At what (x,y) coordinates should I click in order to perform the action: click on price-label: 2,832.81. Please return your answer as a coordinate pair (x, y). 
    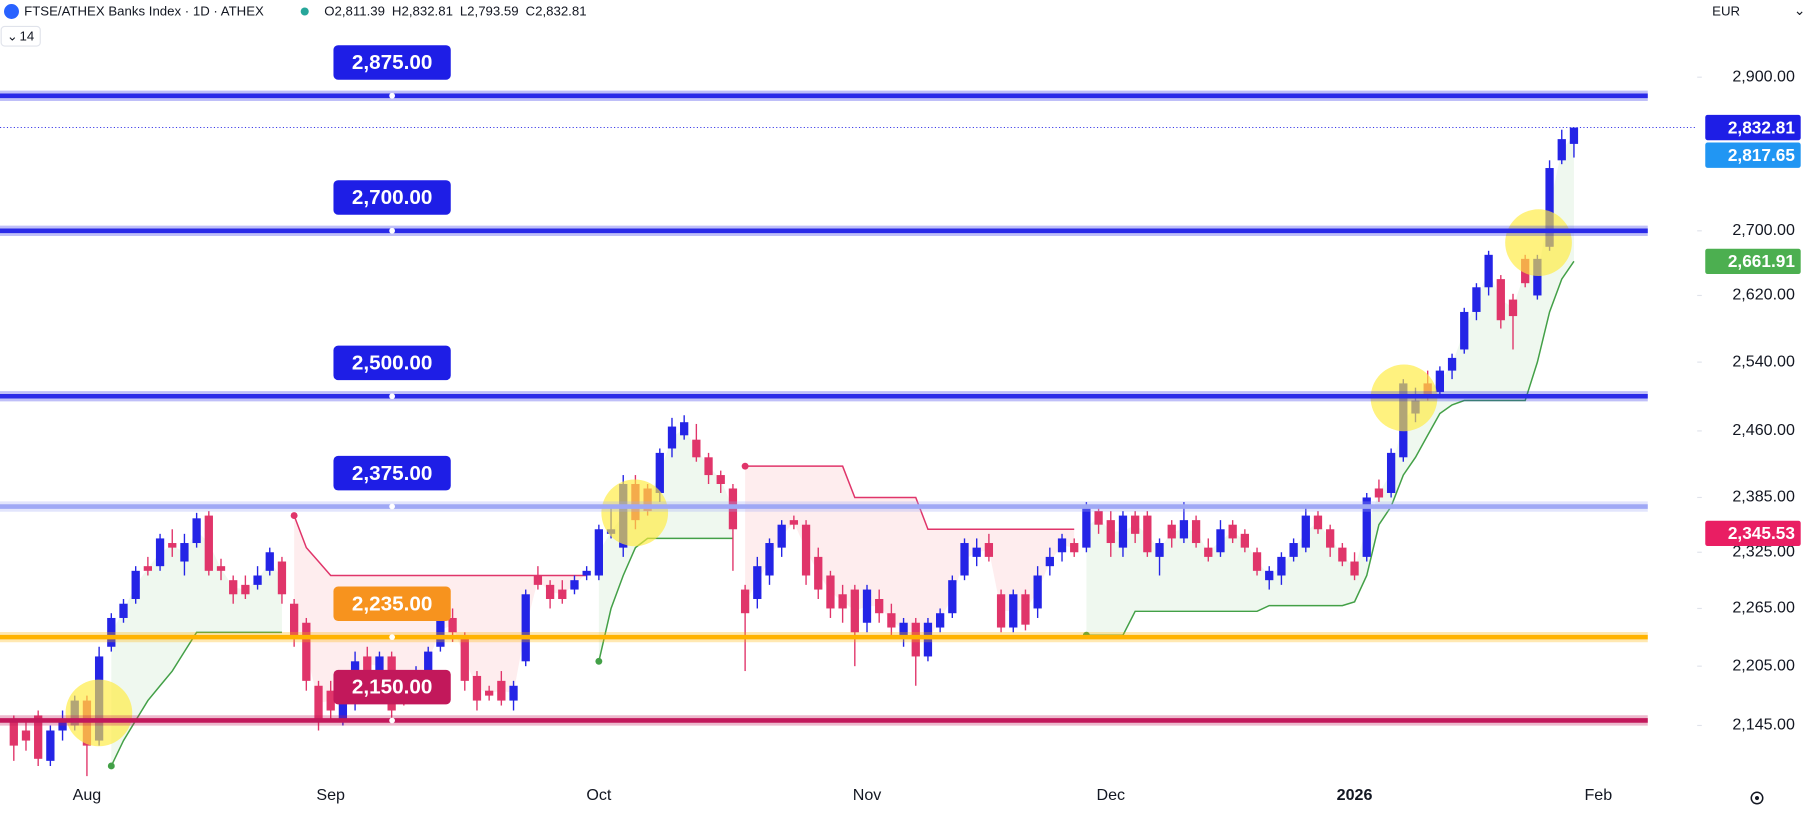
    Looking at the image, I should click on (1762, 127).